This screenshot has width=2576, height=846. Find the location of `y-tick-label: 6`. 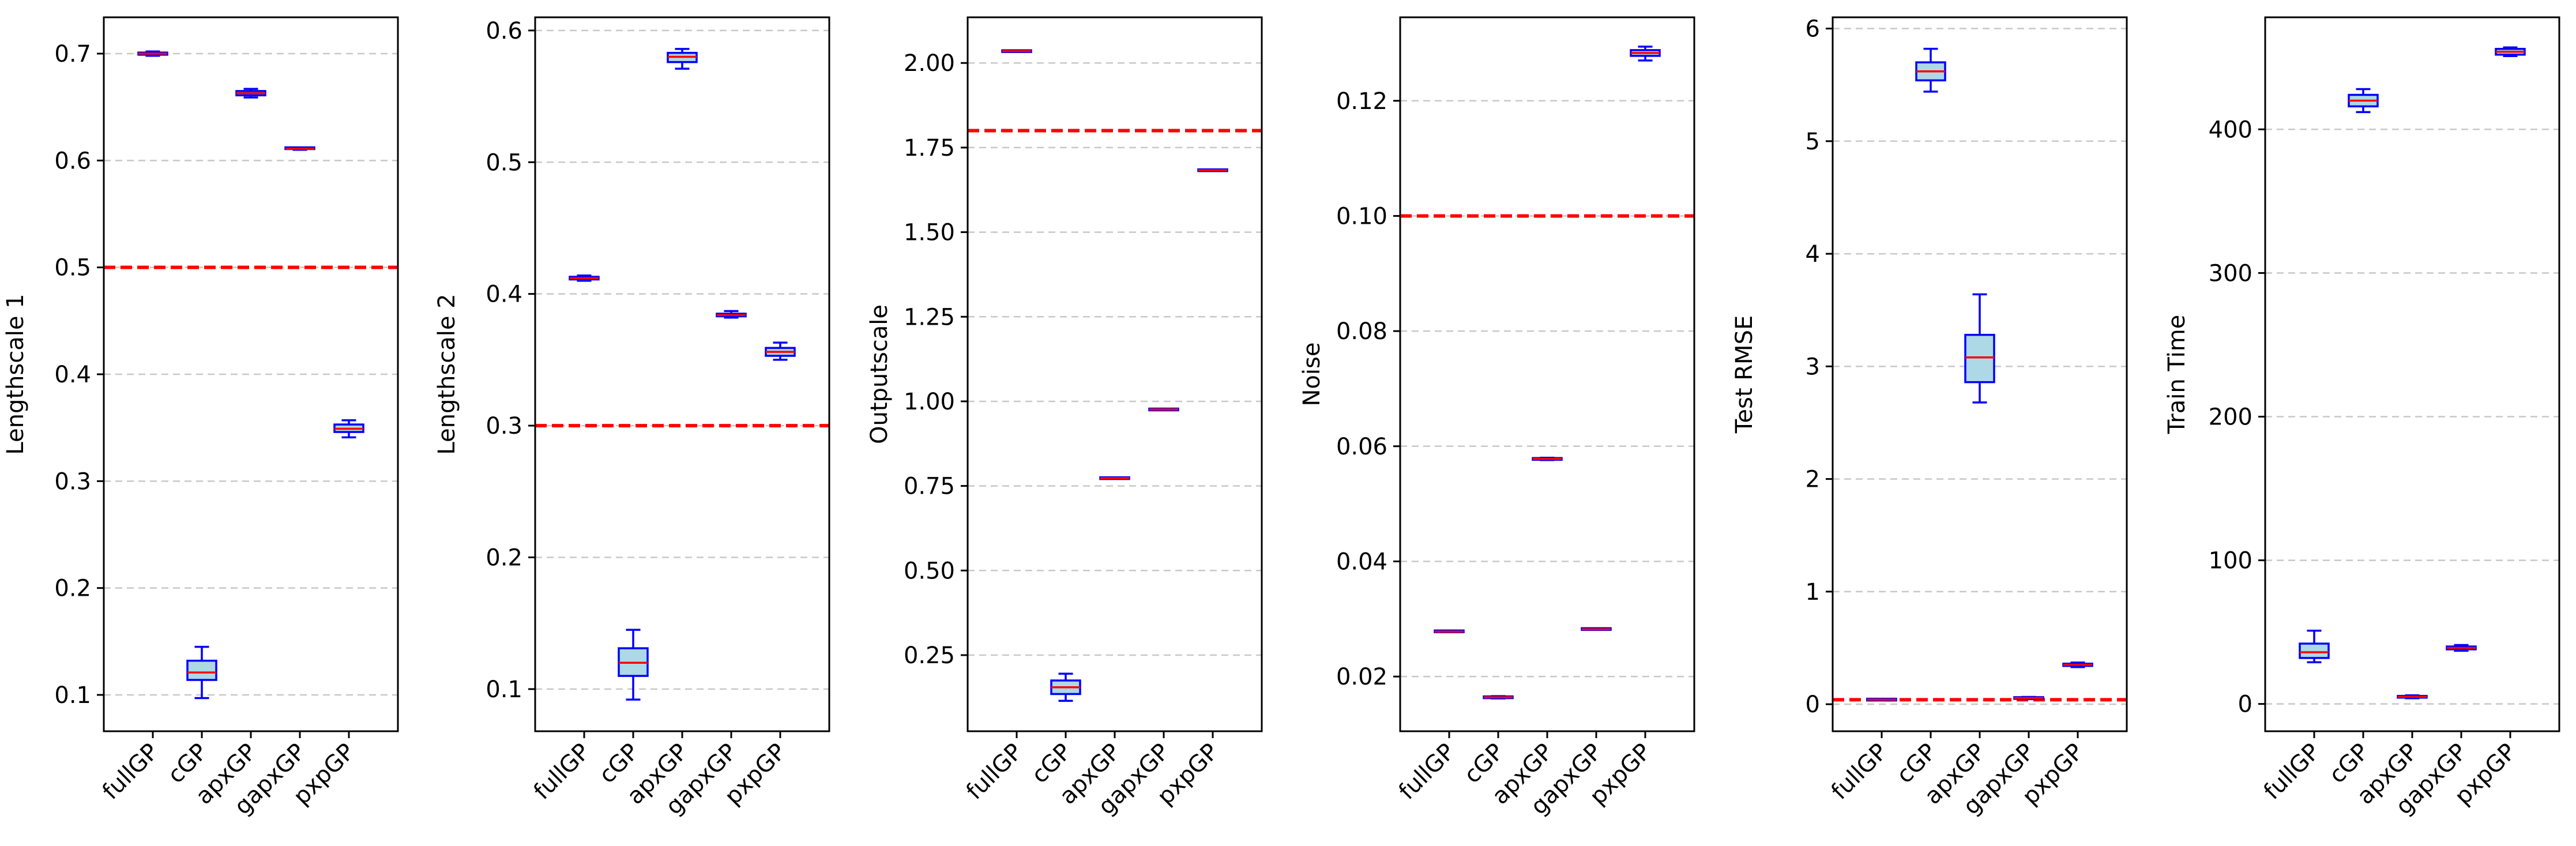

y-tick-label: 6 is located at coordinates (1813, 29).